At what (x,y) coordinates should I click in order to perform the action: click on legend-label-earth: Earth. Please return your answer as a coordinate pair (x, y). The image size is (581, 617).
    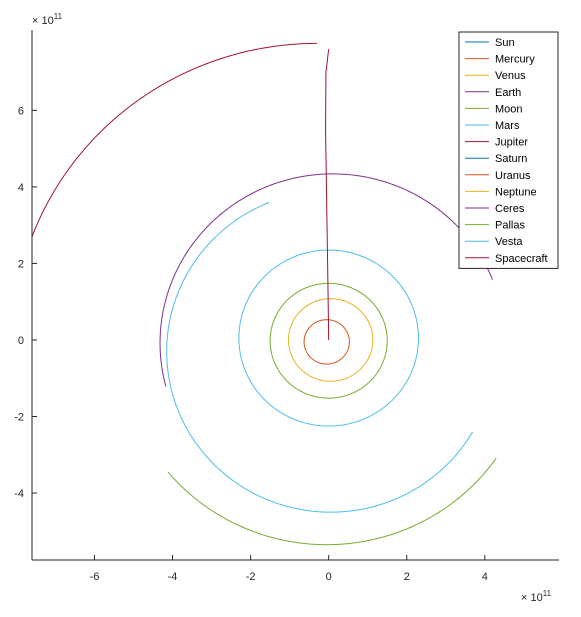
    Looking at the image, I should click on (508, 93).